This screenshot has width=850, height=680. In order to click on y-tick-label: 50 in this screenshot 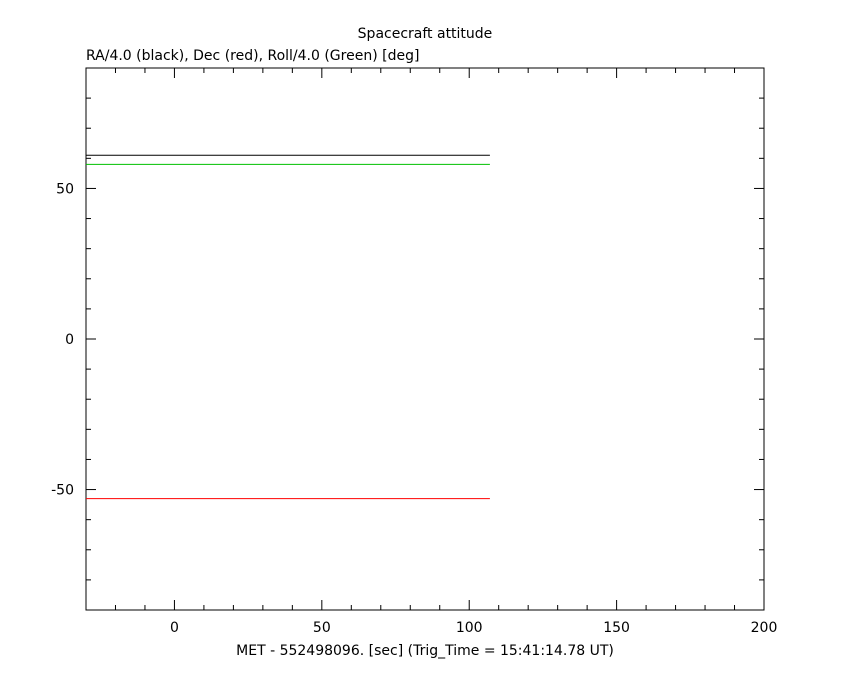, I will do `click(65, 189)`.